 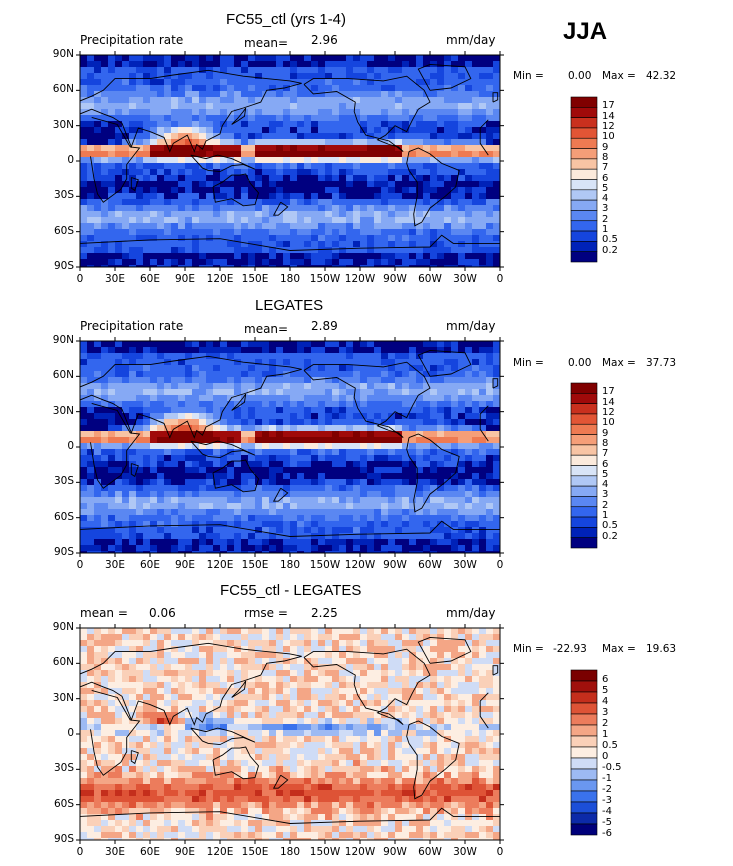 I want to click on season-label: JJA, so click(x=585, y=31).